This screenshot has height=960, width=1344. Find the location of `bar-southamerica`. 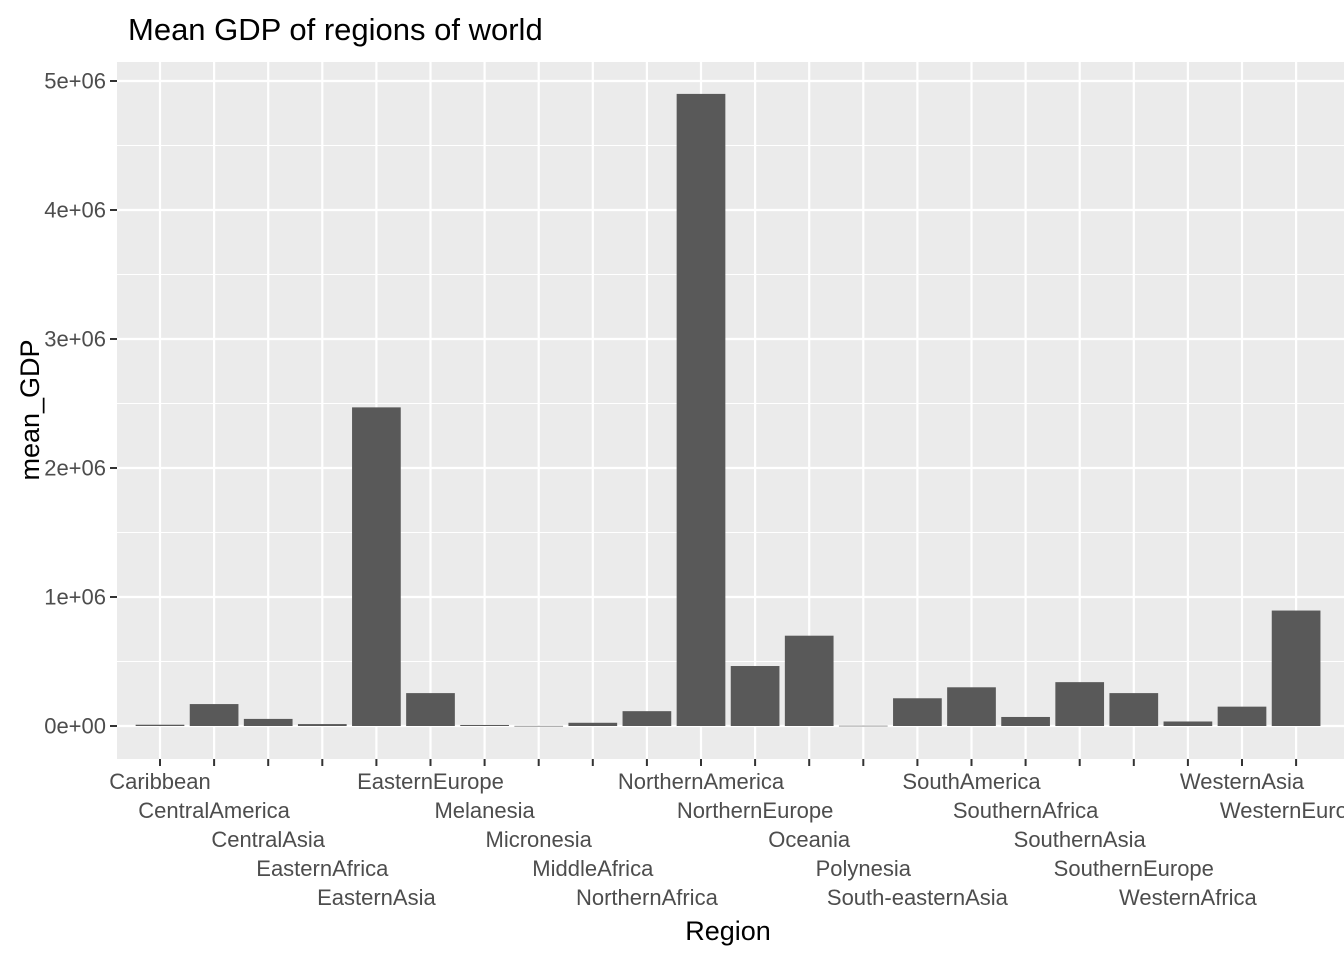

bar-southamerica is located at coordinates (971, 706).